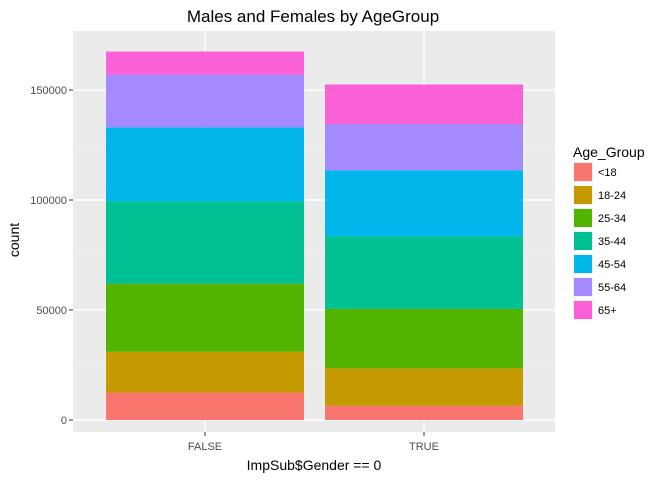  What do you see at coordinates (313, 16) in the screenshot?
I see `chart-title: Males and Females by AgeGroup` at bounding box center [313, 16].